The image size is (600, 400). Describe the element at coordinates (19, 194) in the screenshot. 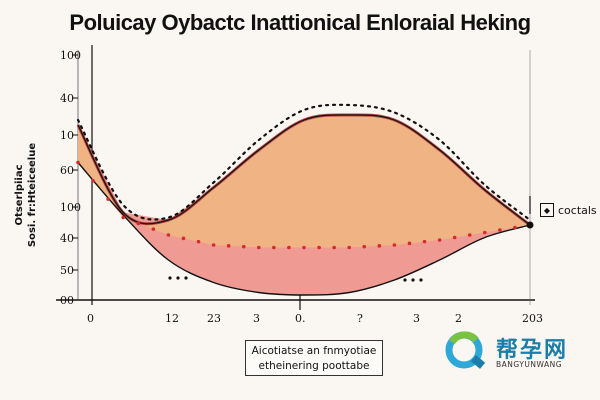

I see `y-axis-label-line: Otserlpiiac` at that location.